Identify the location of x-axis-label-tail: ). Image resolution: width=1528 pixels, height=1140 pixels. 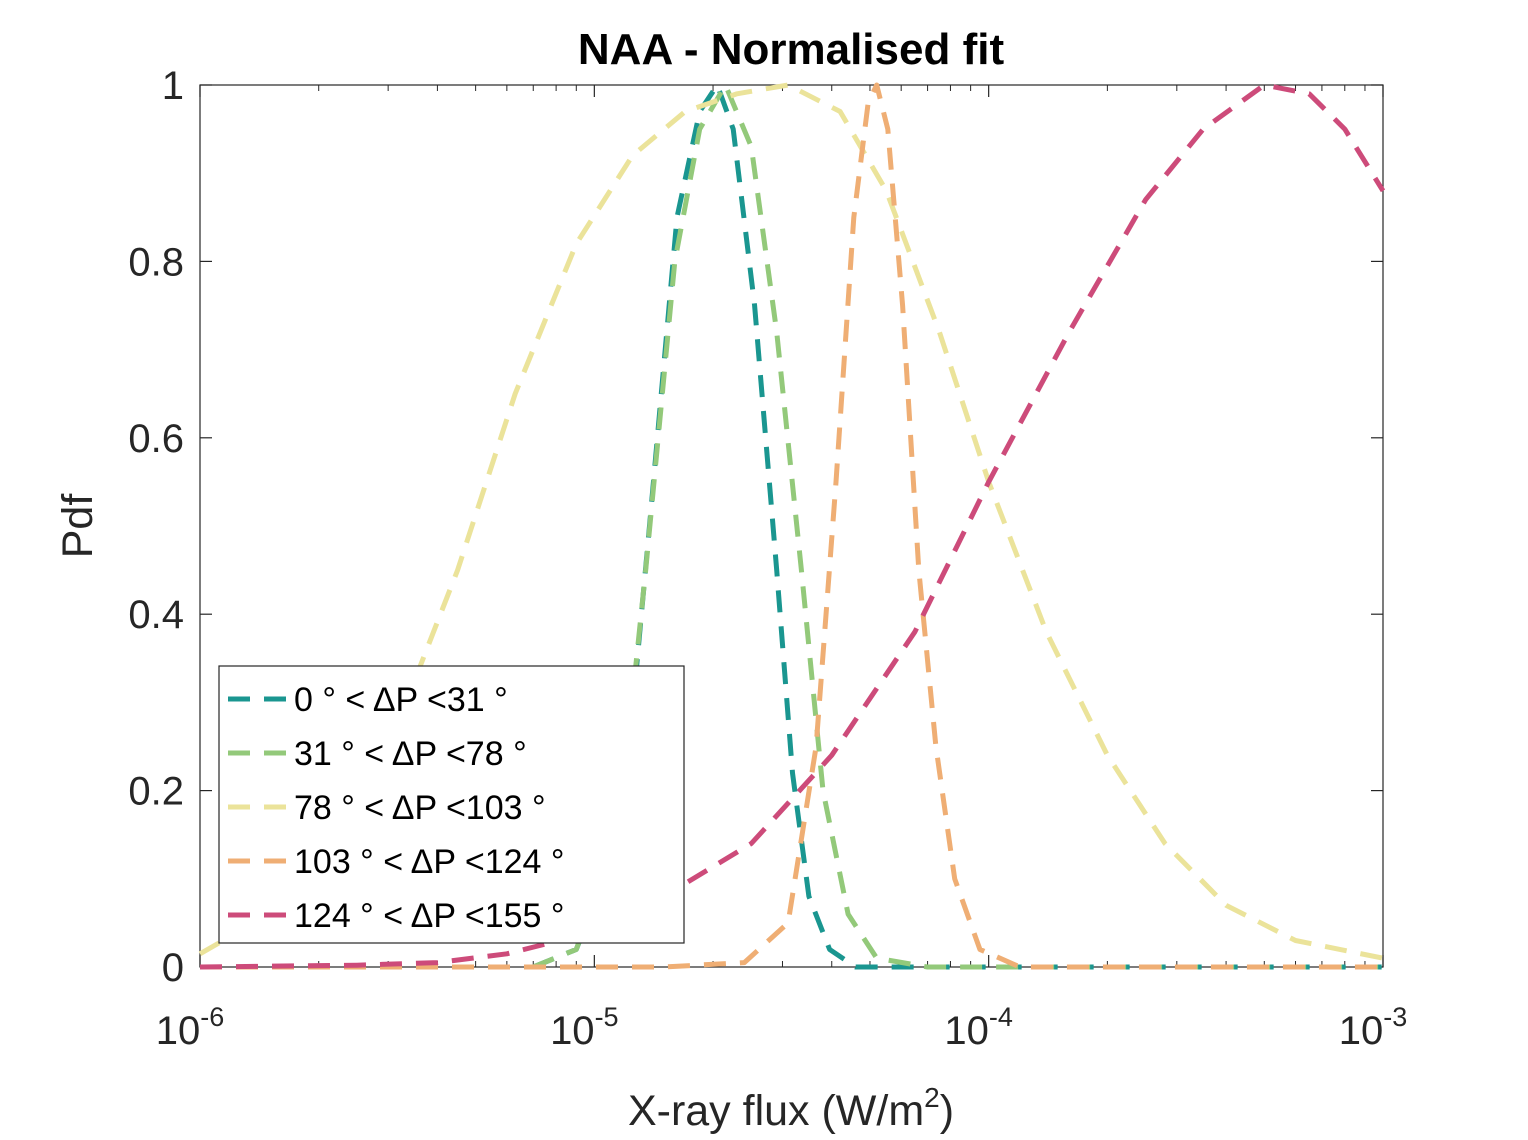
(947, 1111).